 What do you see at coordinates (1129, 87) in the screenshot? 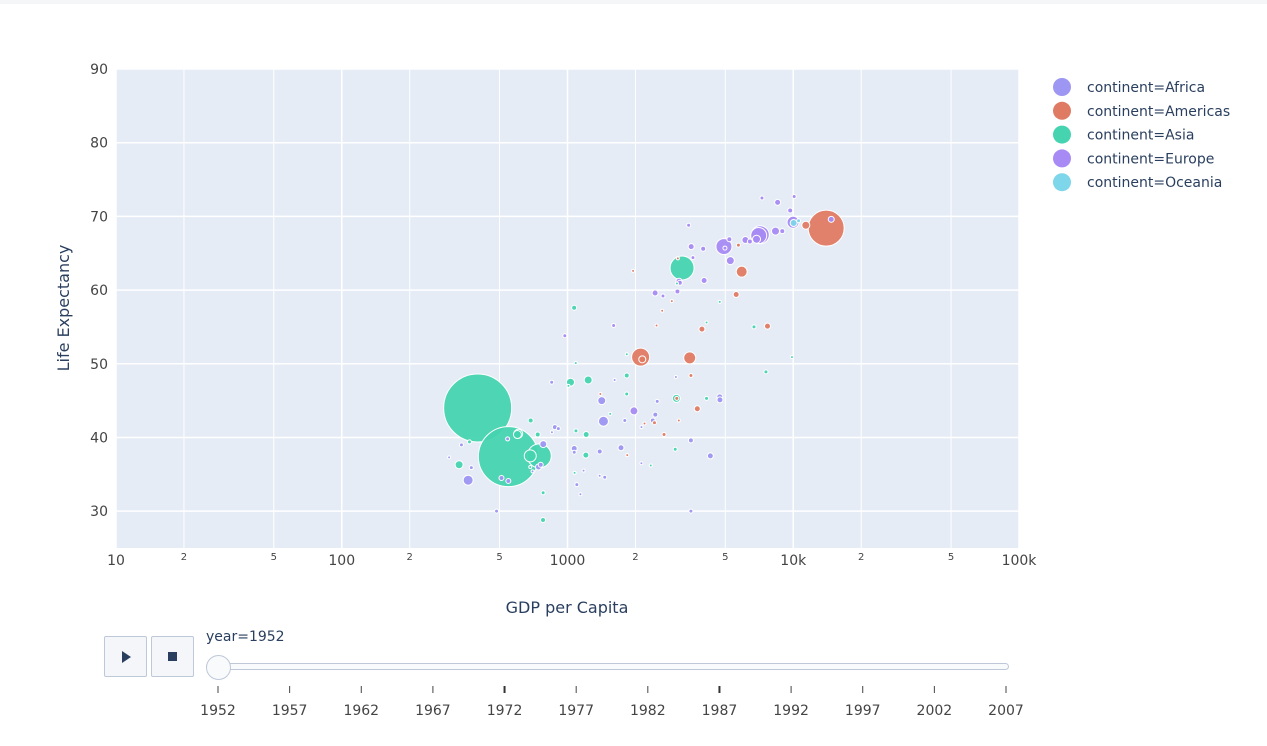
I see `legend-item: continent=Africa` at bounding box center [1129, 87].